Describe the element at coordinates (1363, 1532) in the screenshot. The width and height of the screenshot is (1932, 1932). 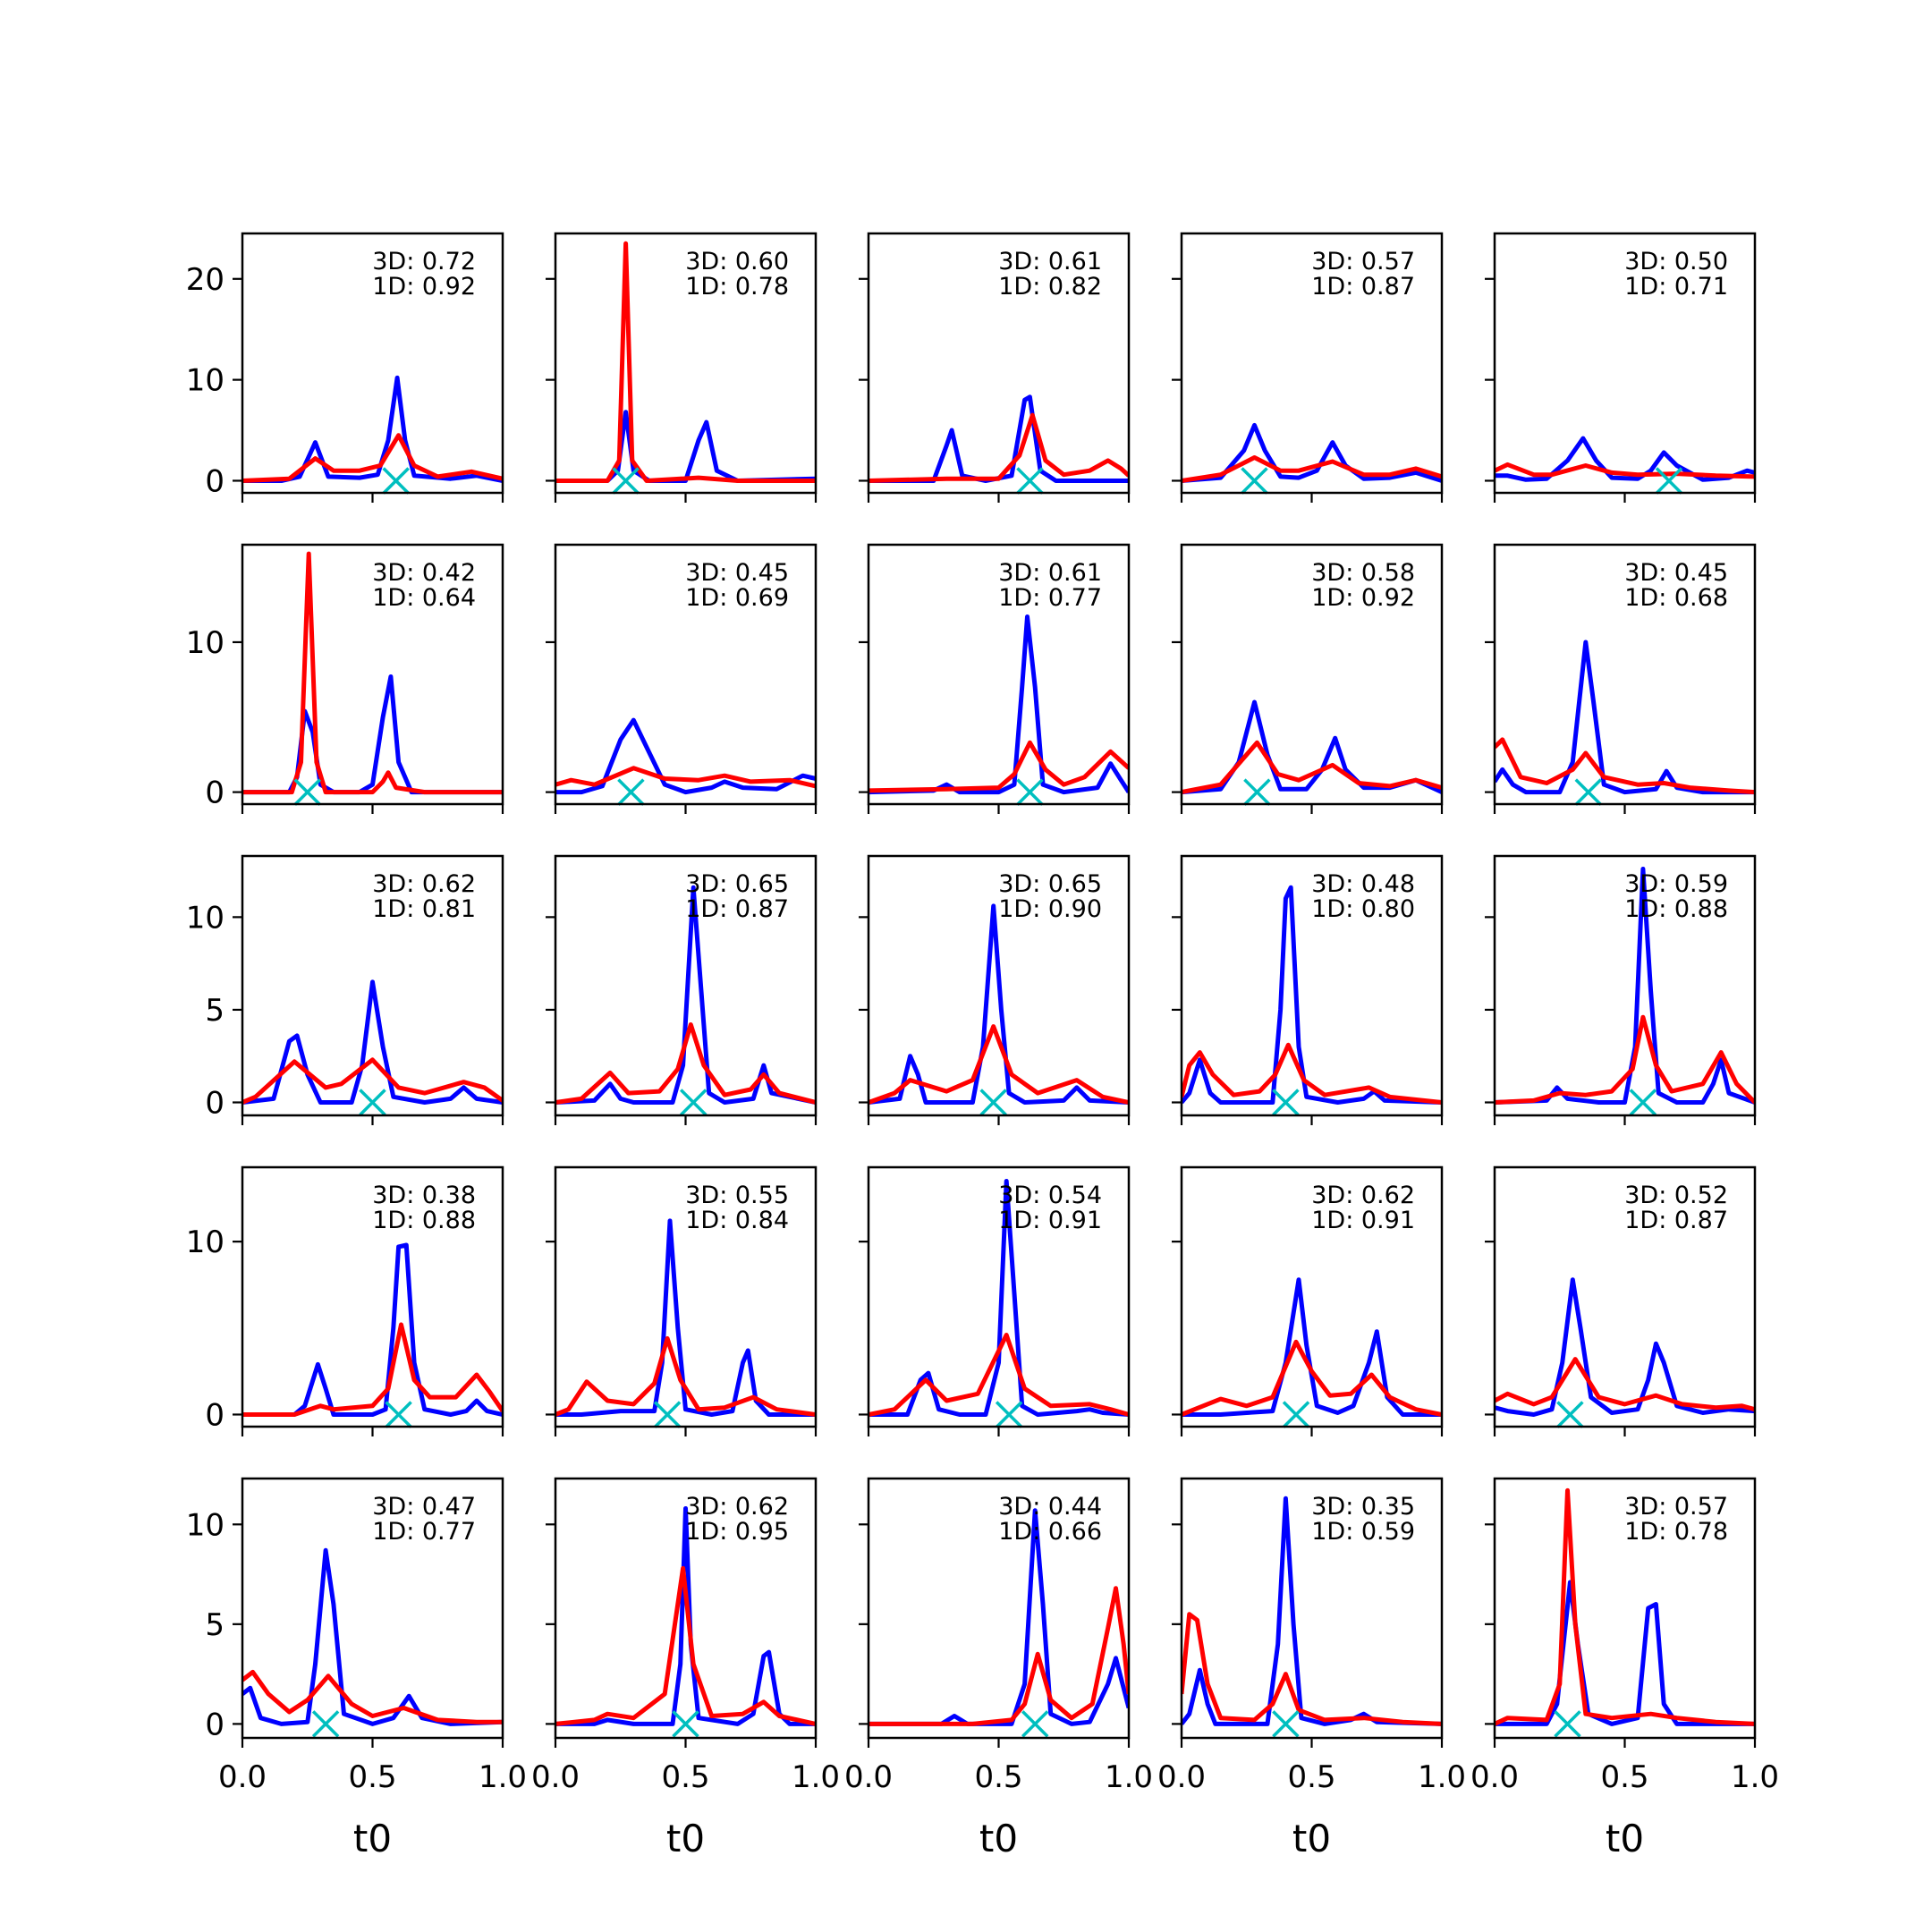
I see `score-annotation: 1D: 0.59` at that location.